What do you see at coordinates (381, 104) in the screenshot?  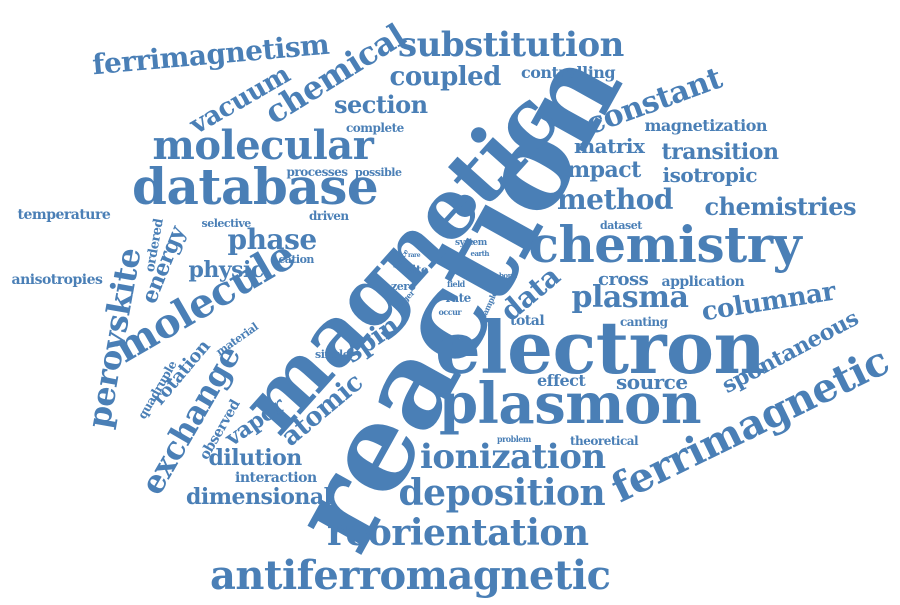 I see `word-section: section` at bounding box center [381, 104].